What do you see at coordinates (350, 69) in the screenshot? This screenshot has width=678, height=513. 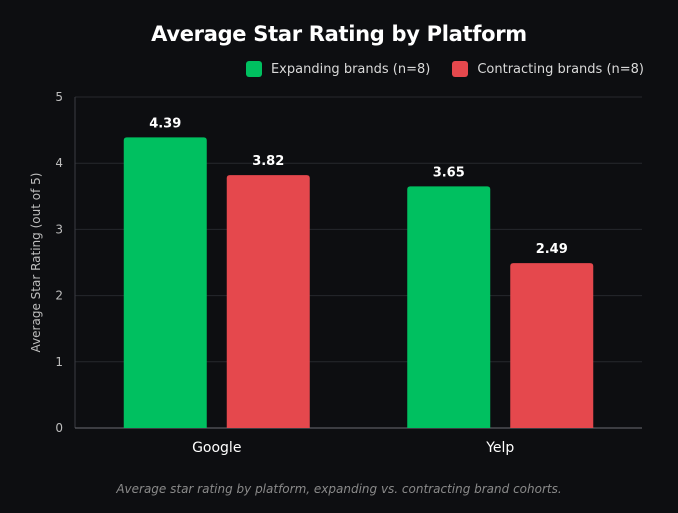 I see `legend-label-expanding: Expanding brands (n=8)` at bounding box center [350, 69].